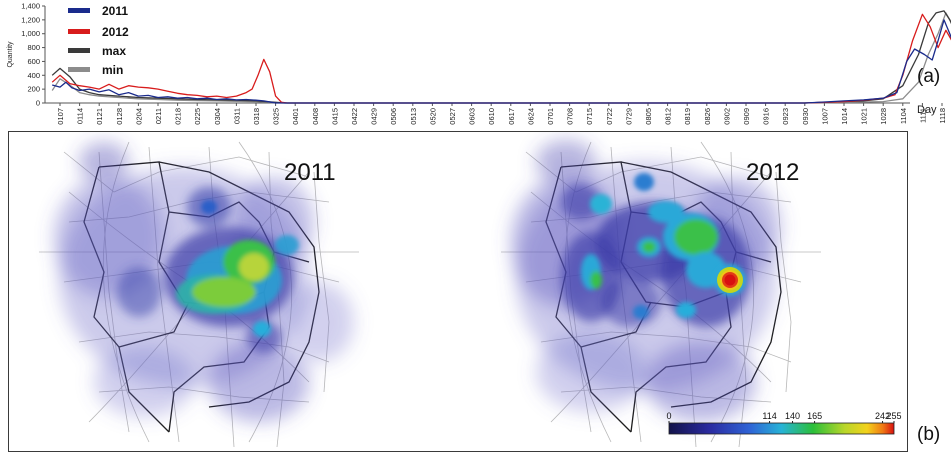  What do you see at coordinates (805, 116) in the screenshot?
I see `x-tick-label: 0930` at bounding box center [805, 116].